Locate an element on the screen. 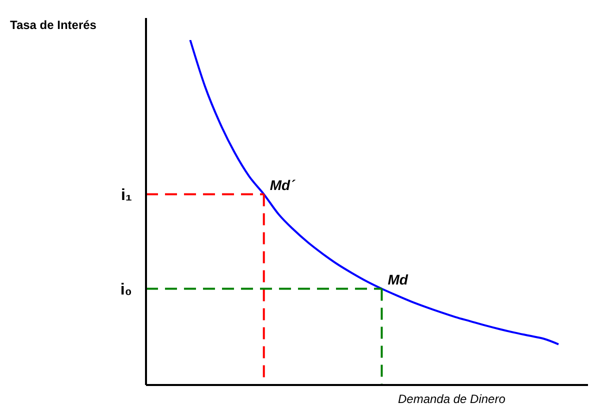 The image size is (595, 420). ref-line-label: i₀ is located at coordinates (126, 289).